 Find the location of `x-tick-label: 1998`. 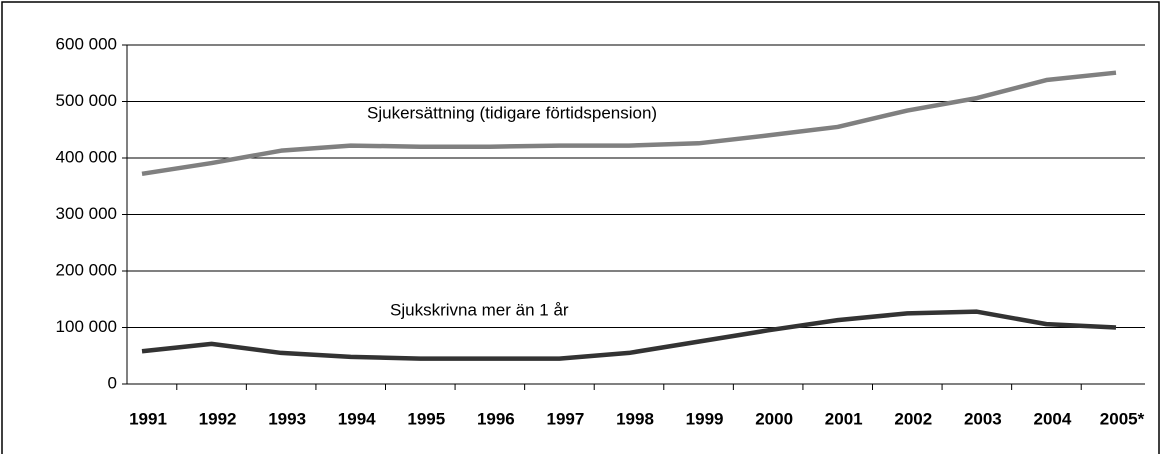

x-tick-label: 1998 is located at coordinates (635, 418).